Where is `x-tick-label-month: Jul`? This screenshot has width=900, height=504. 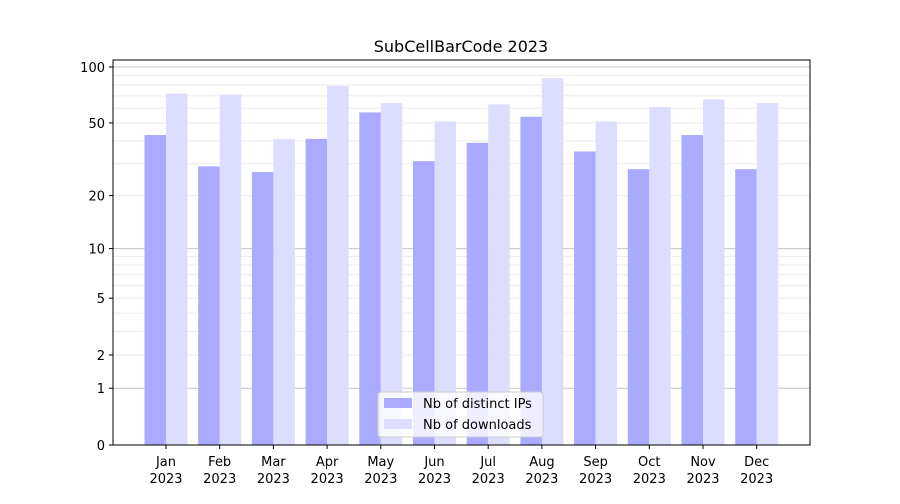 x-tick-label-month: Jul is located at coordinates (487, 462).